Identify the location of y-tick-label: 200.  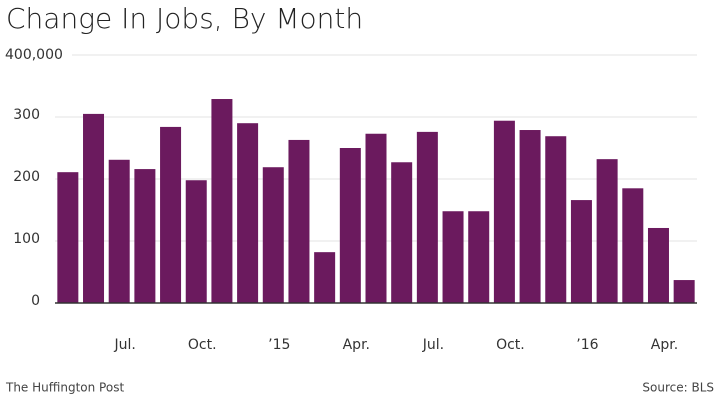
(26, 177).